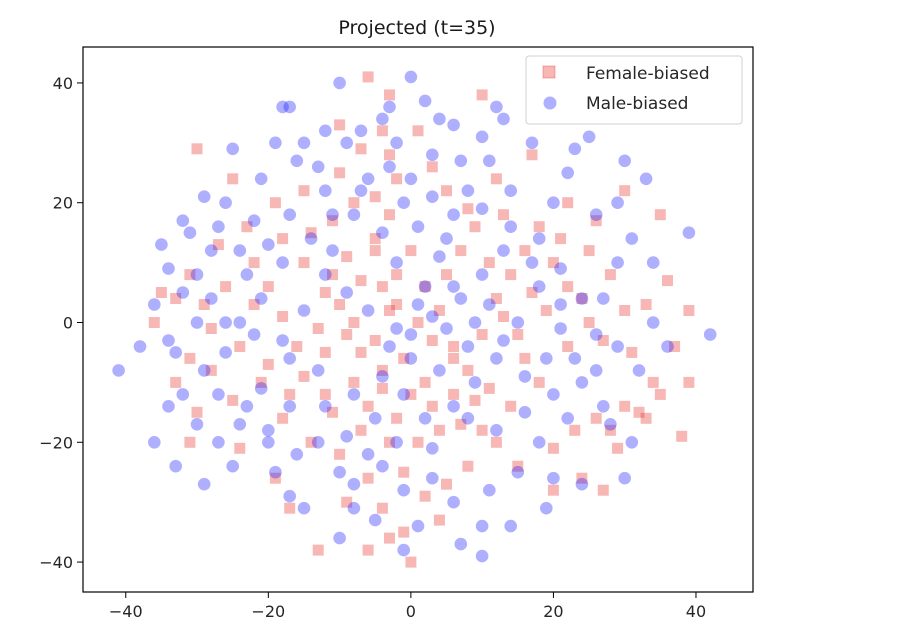  I want to click on legend-female-marker, so click(549, 72).